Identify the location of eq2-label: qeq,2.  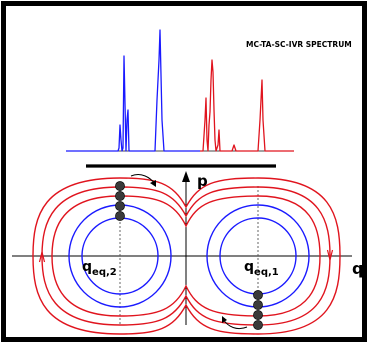
(99, 268).